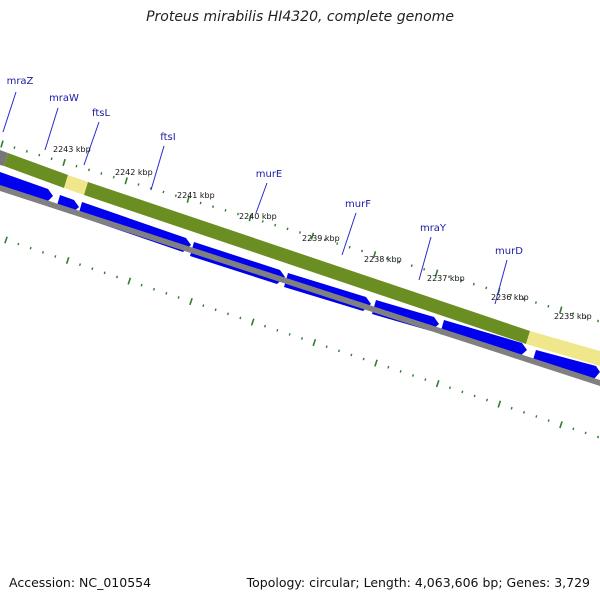  What do you see at coordinates (167, 137) in the screenshot?
I see `gene-label-ftsI: ftsI` at bounding box center [167, 137].